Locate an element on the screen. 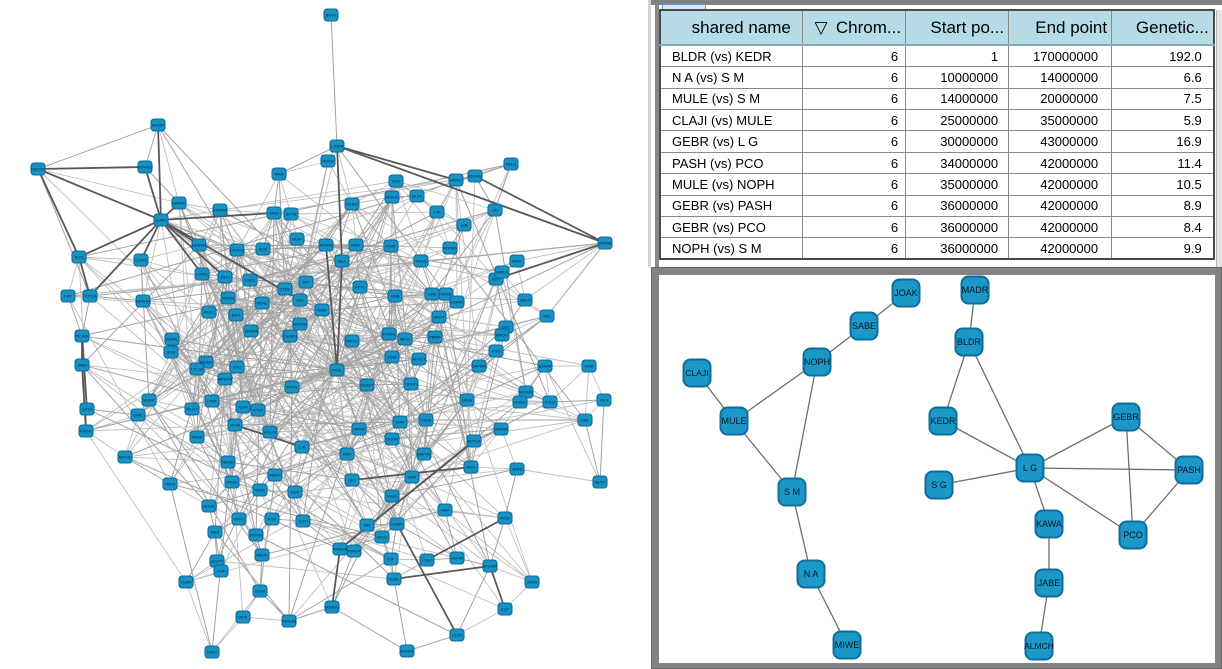  svg-text: JABE is located at coordinates (1049, 583).